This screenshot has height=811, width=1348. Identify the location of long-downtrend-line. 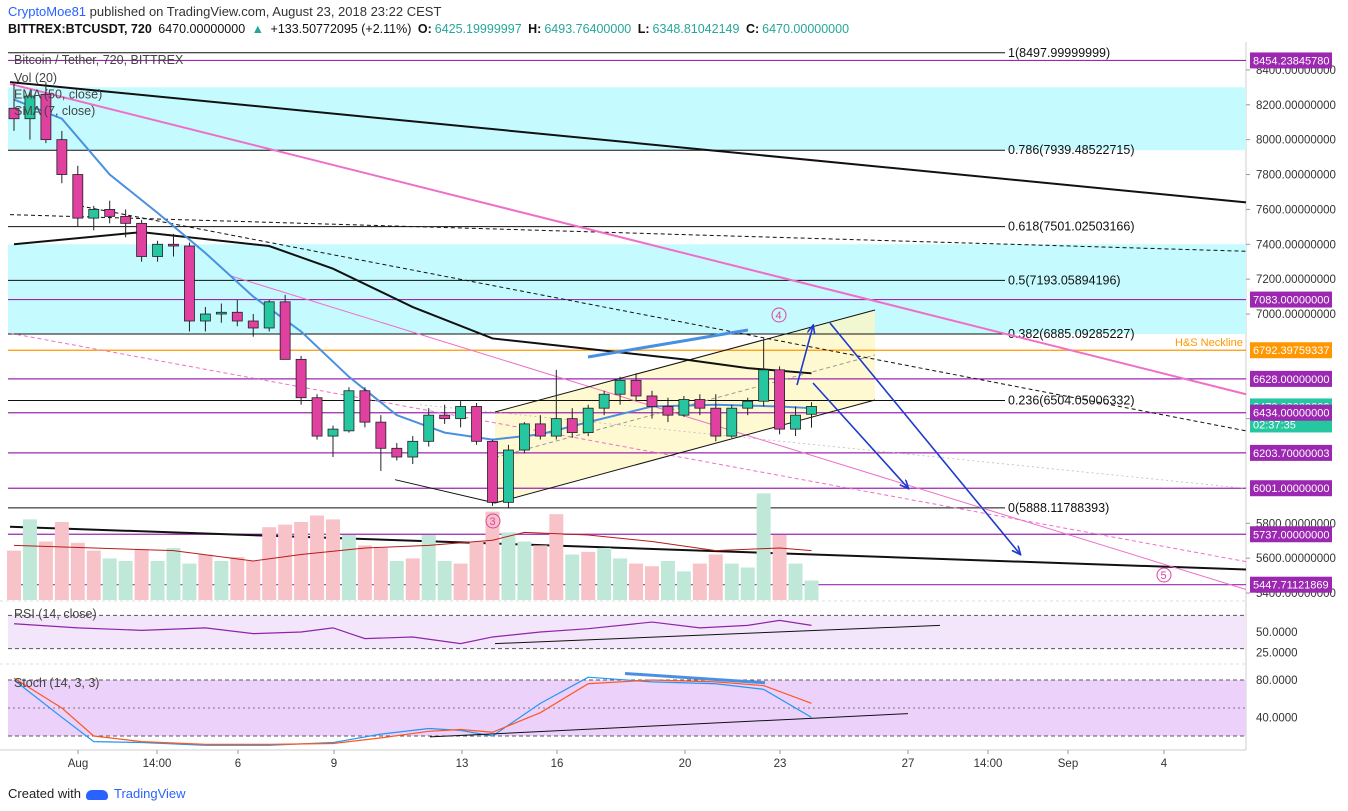
(628, 142).